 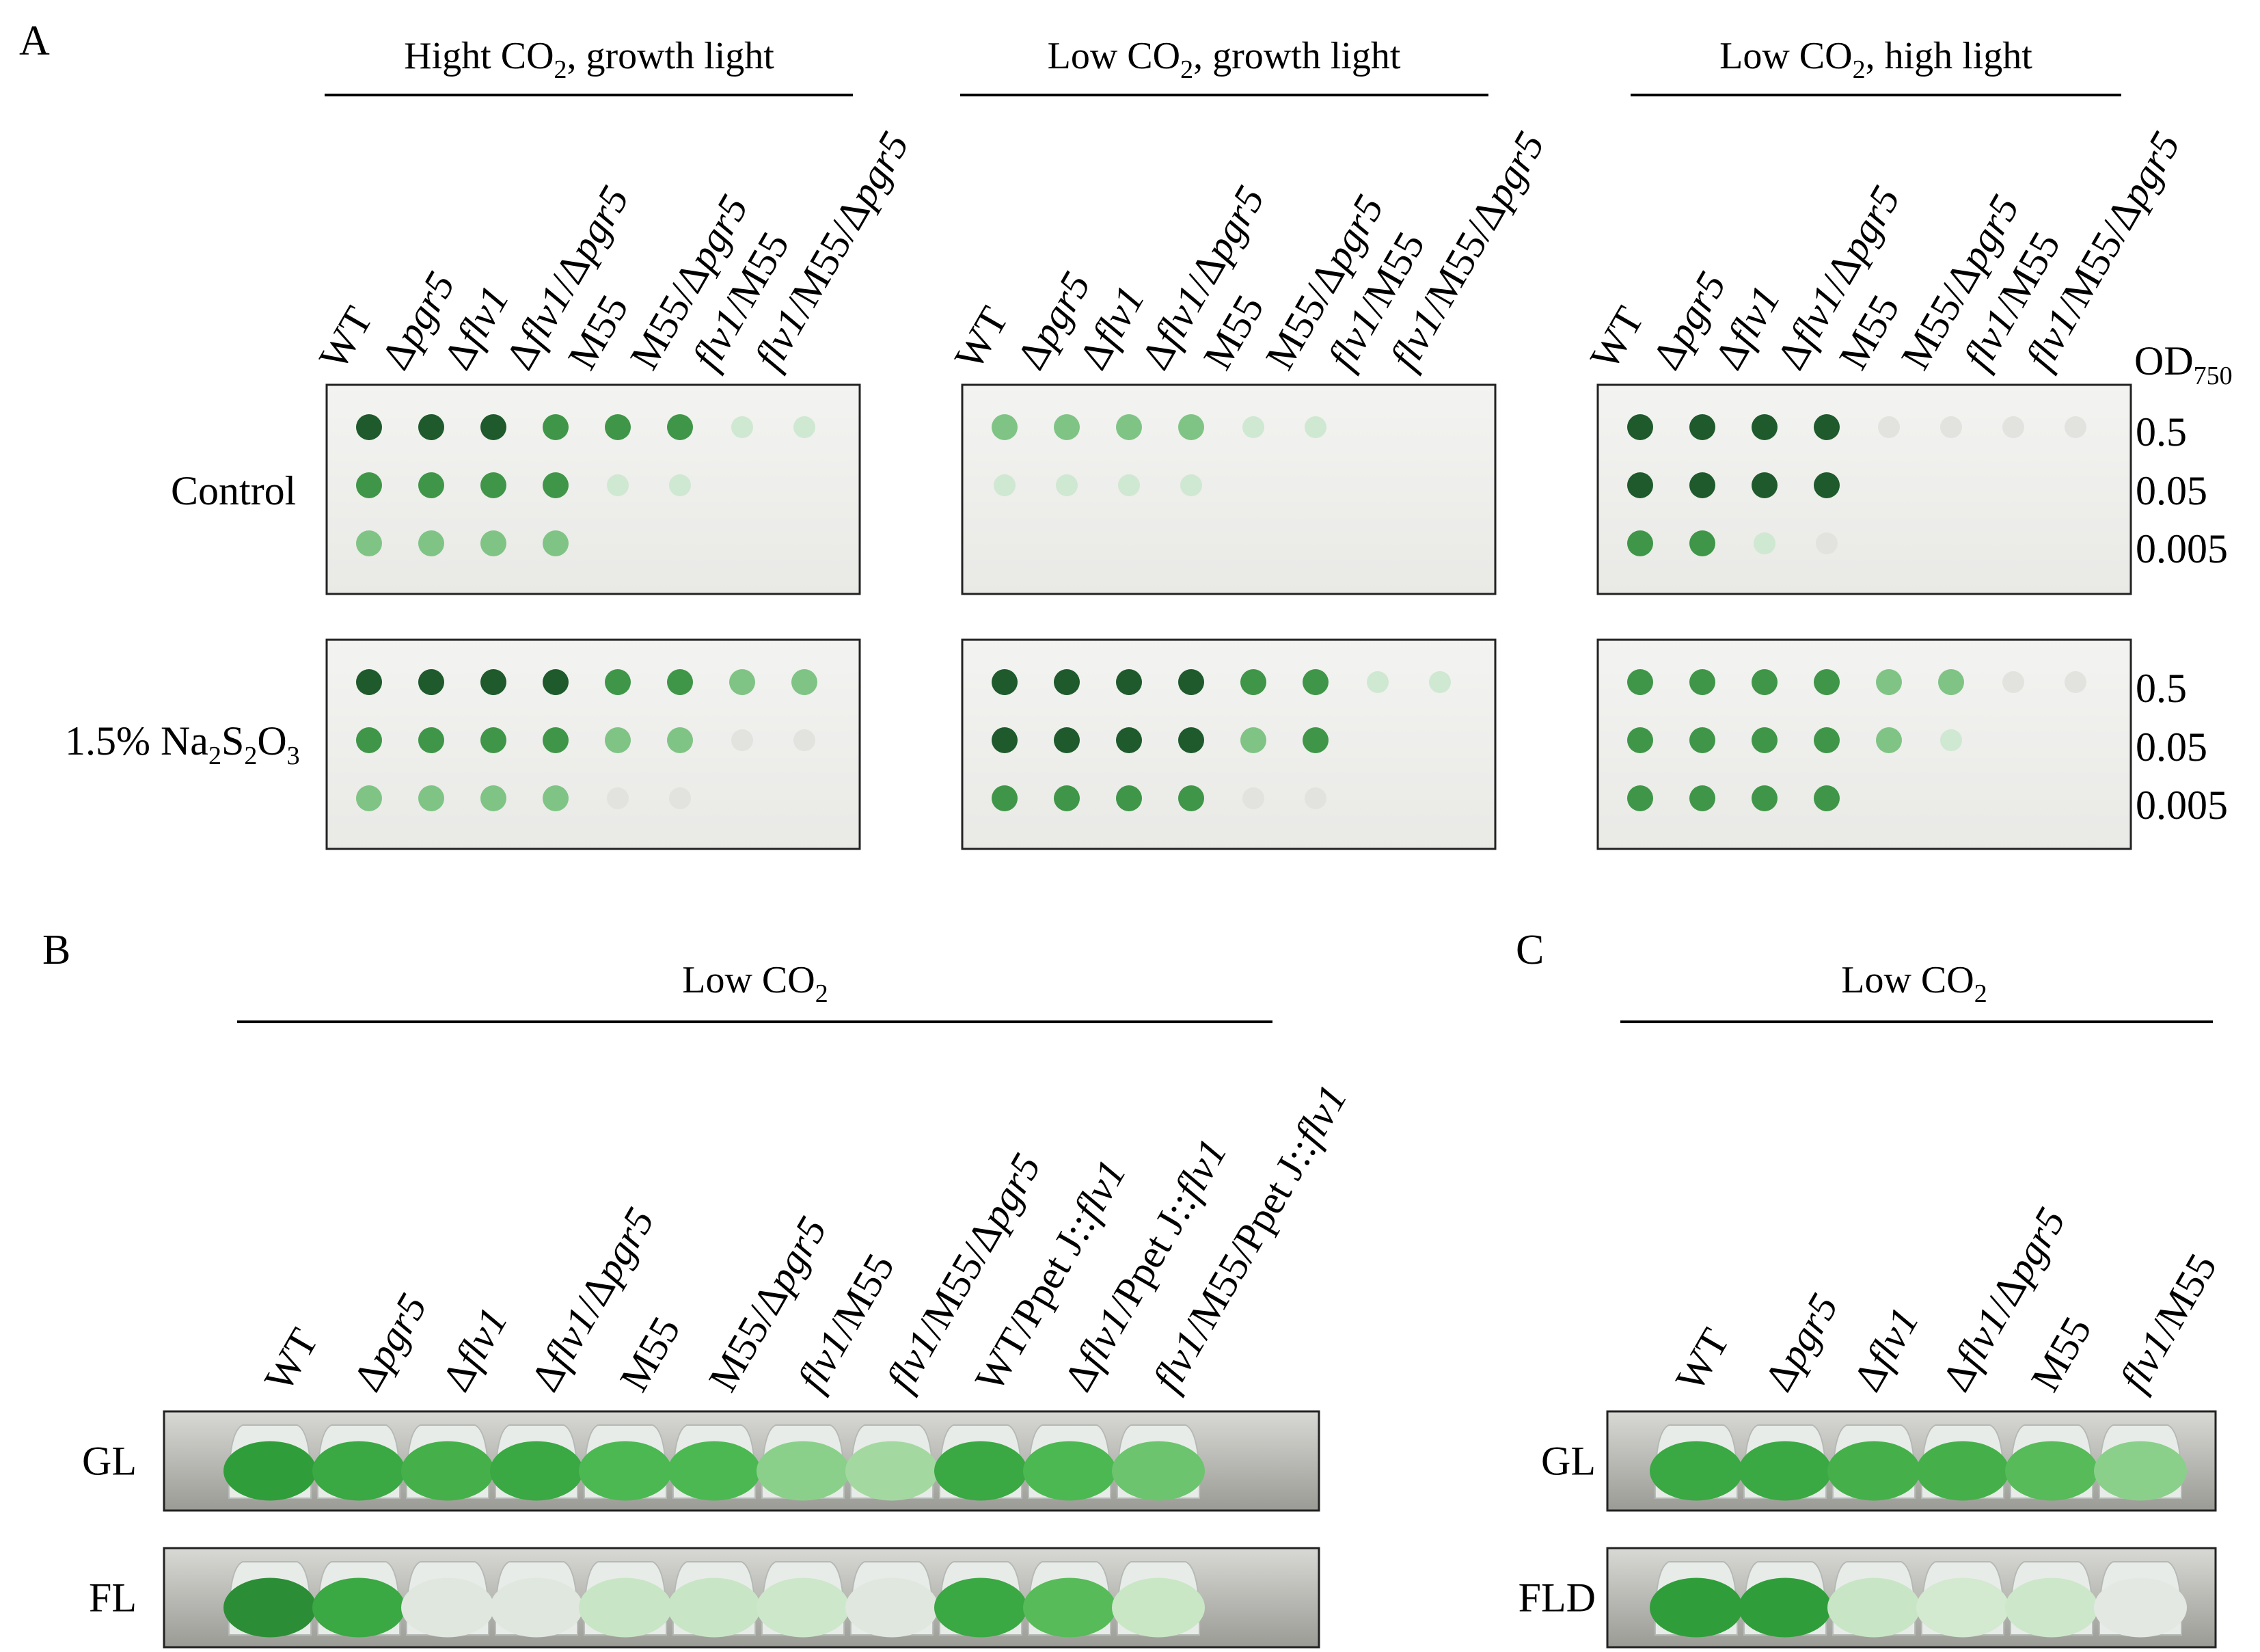 I want to click on condition-header-3: Low CO2, high light, so click(x=1875, y=59).